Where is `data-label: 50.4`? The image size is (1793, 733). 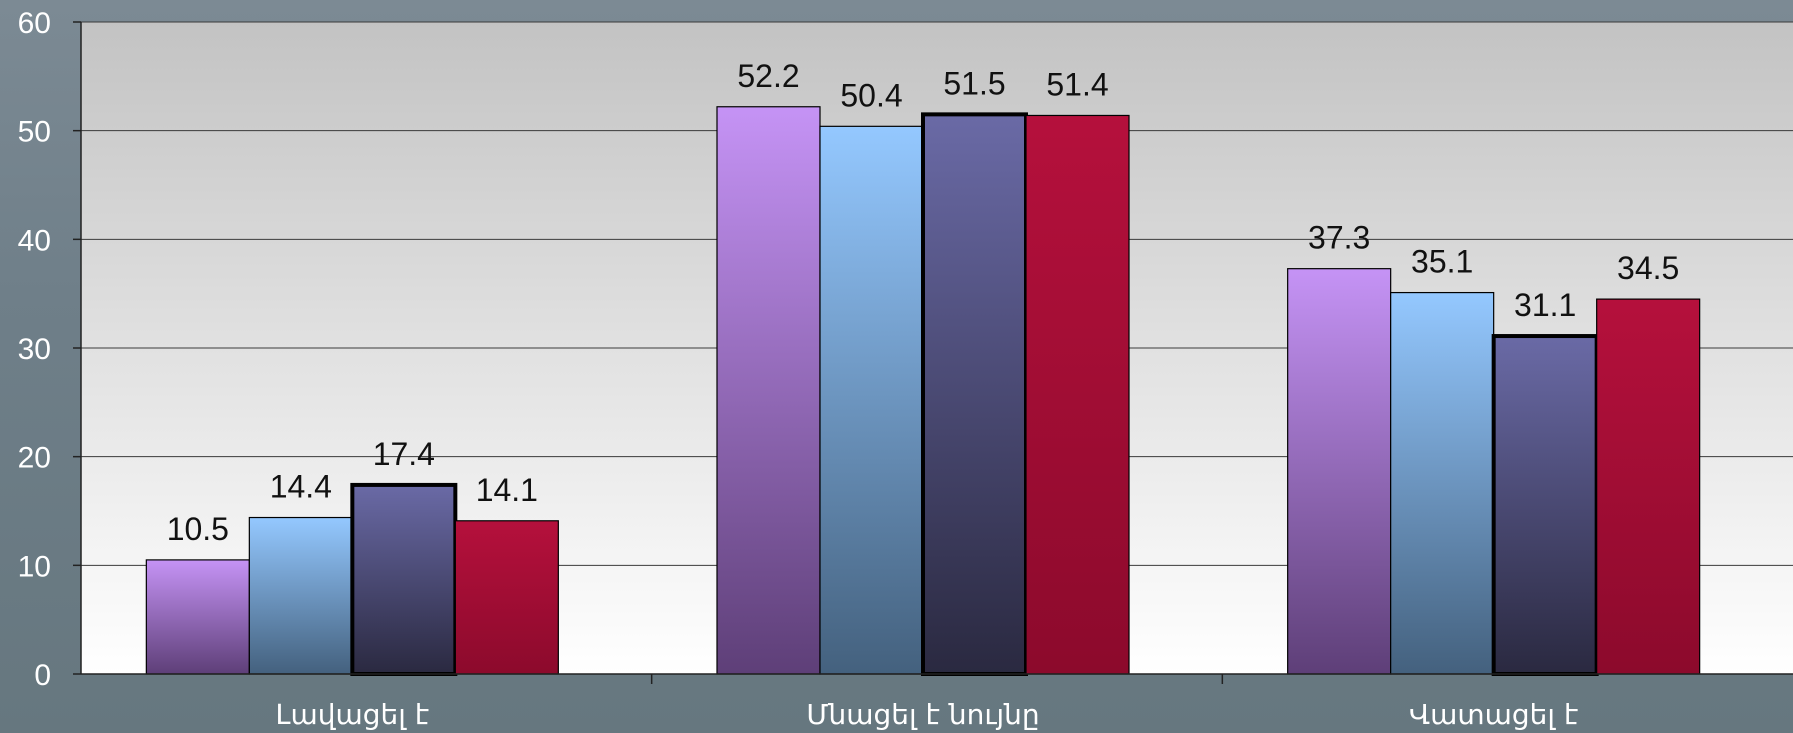
data-label: 50.4 is located at coordinates (871, 95).